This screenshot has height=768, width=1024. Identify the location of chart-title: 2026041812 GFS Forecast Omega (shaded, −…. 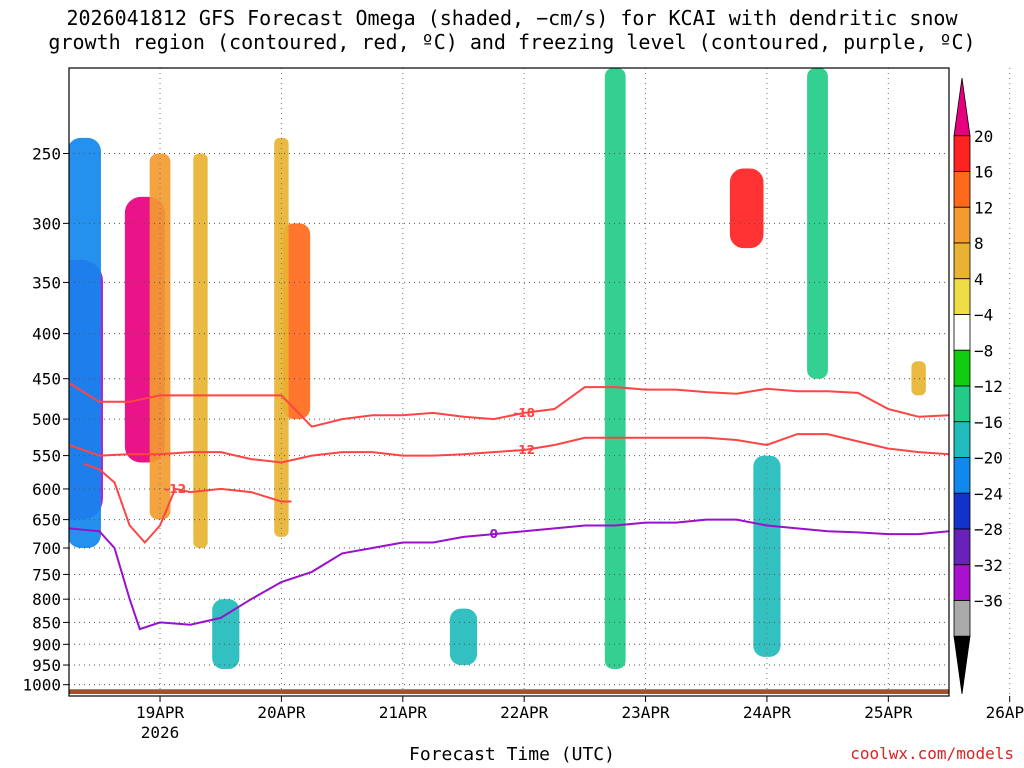
(512, 30).